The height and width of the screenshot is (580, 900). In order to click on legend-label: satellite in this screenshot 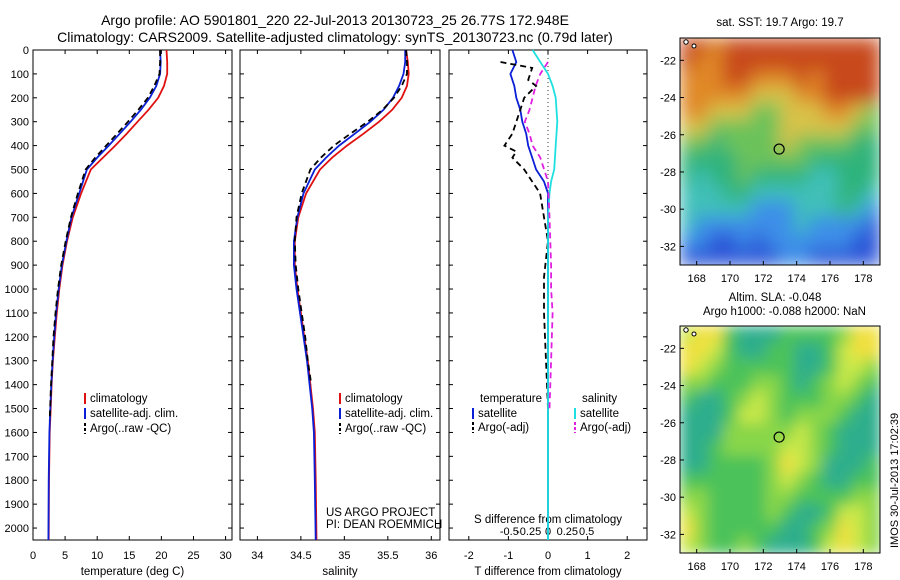, I will do `click(497, 414)`.